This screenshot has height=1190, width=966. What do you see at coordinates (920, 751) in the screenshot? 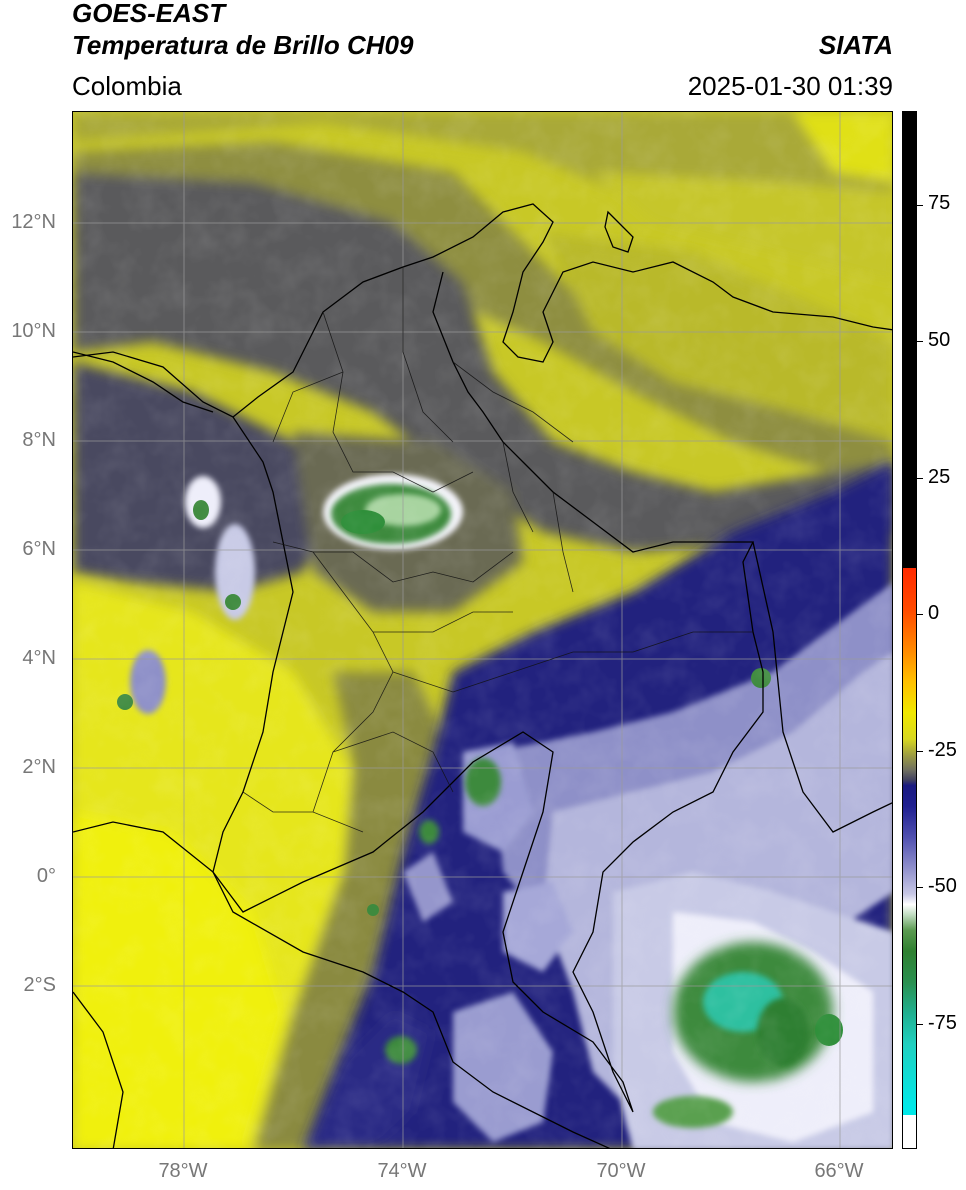
I see `colorbar-tick-neg25` at bounding box center [920, 751].